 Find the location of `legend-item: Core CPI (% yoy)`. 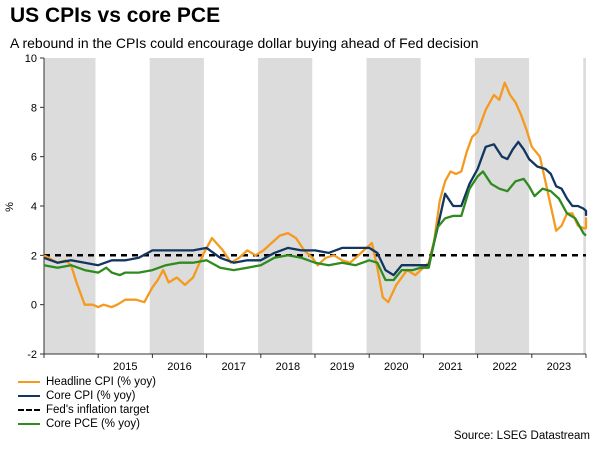

legend-item: Core CPI (% yoy) is located at coordinates (87, 396).